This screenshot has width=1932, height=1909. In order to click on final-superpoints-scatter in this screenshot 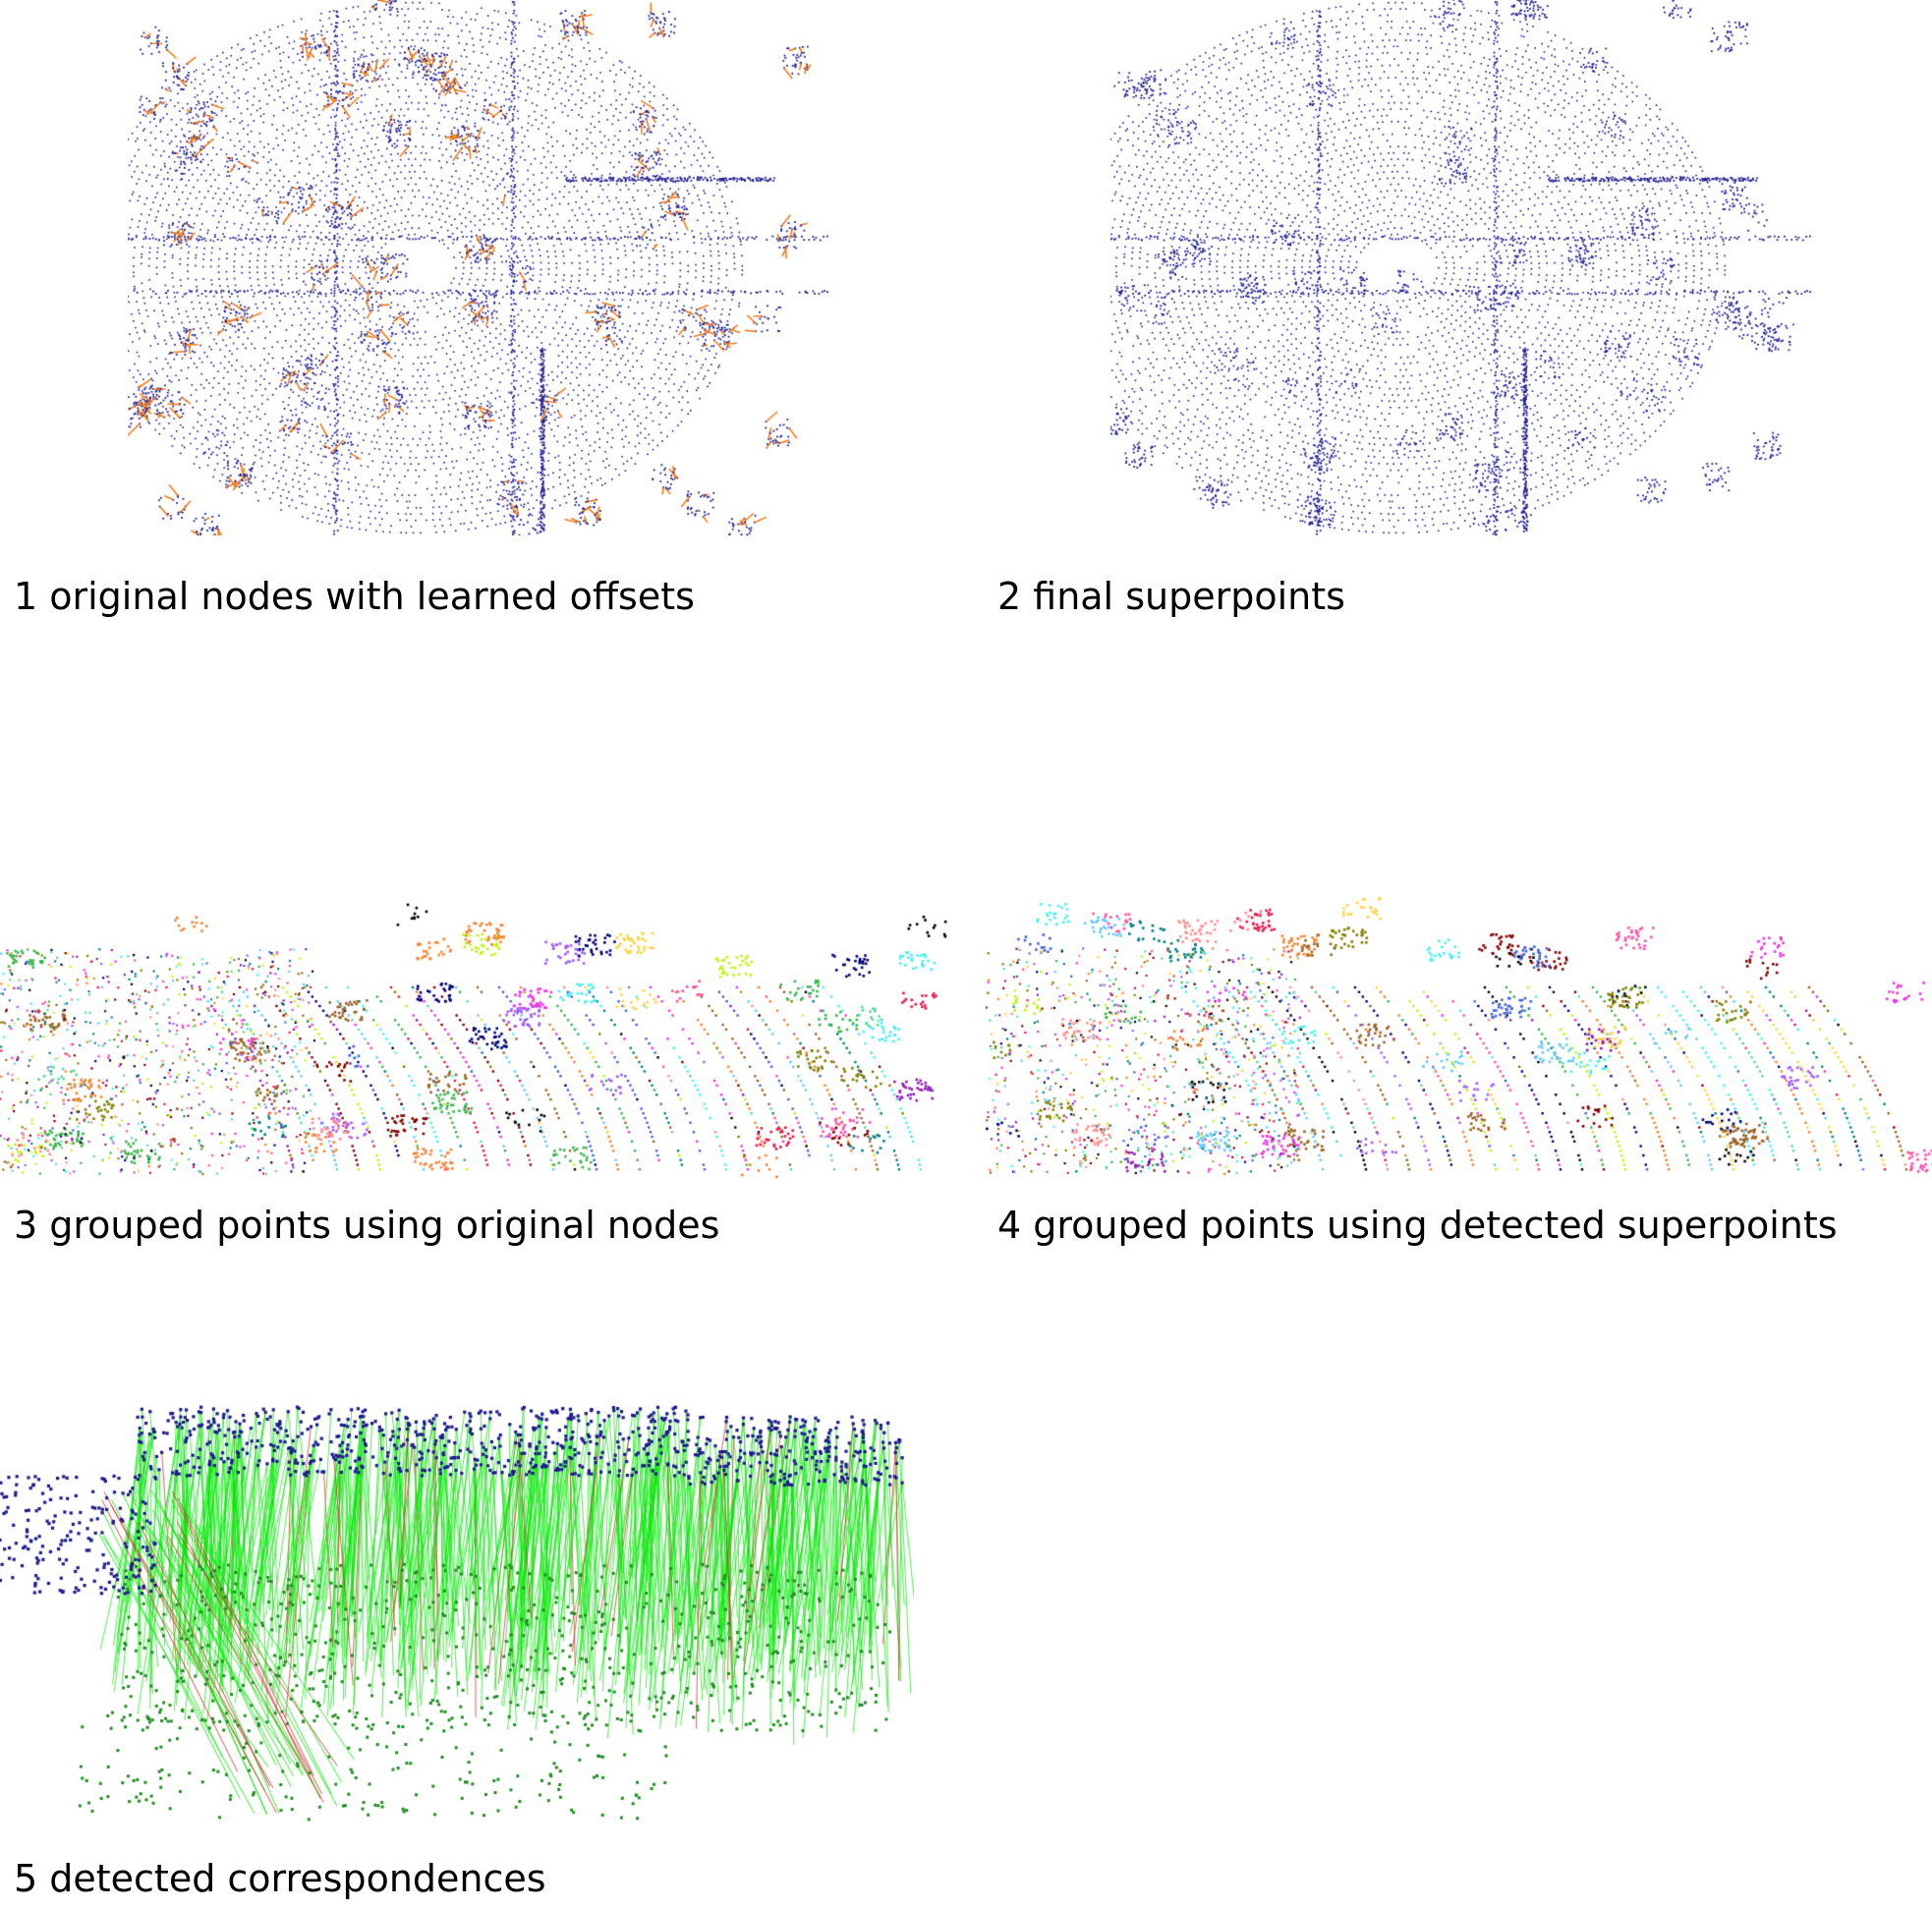, I will do `click(1469, 267)`.